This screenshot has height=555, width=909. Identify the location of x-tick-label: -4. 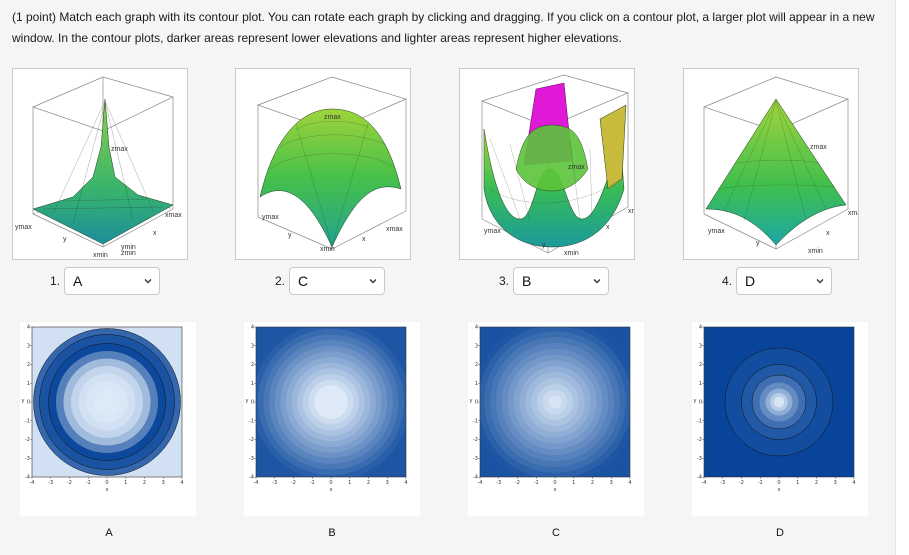
(480, 483).